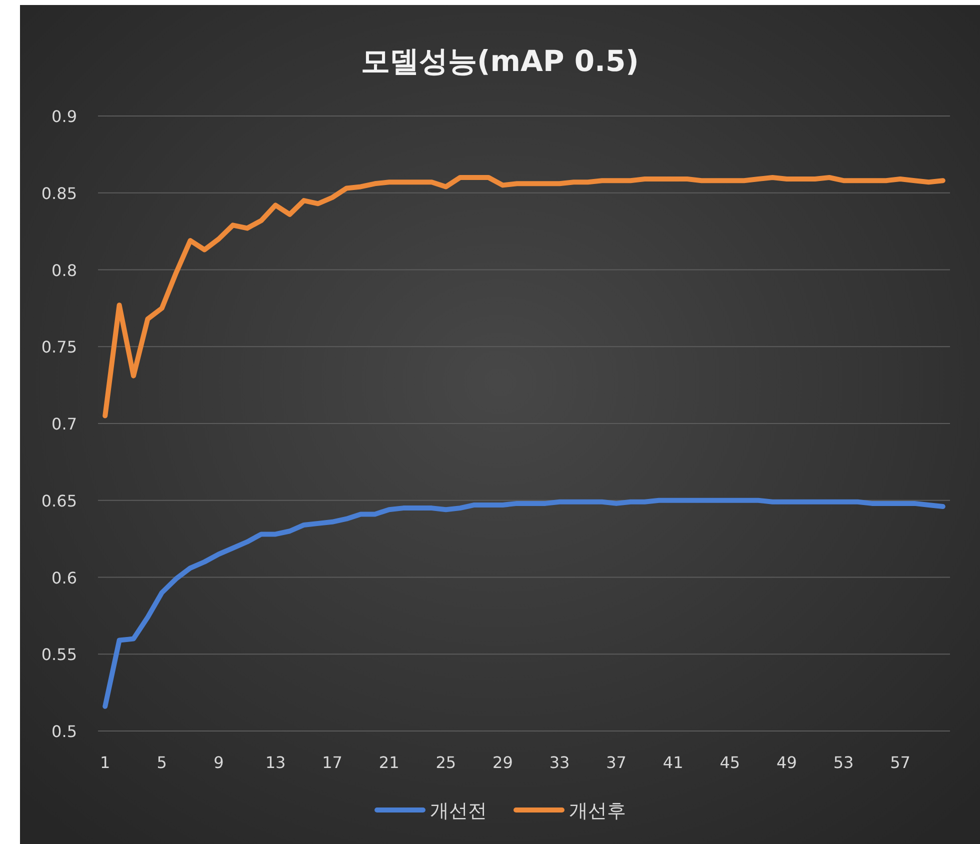  I want to click on x-tick-label: 41, so click(673, 762).